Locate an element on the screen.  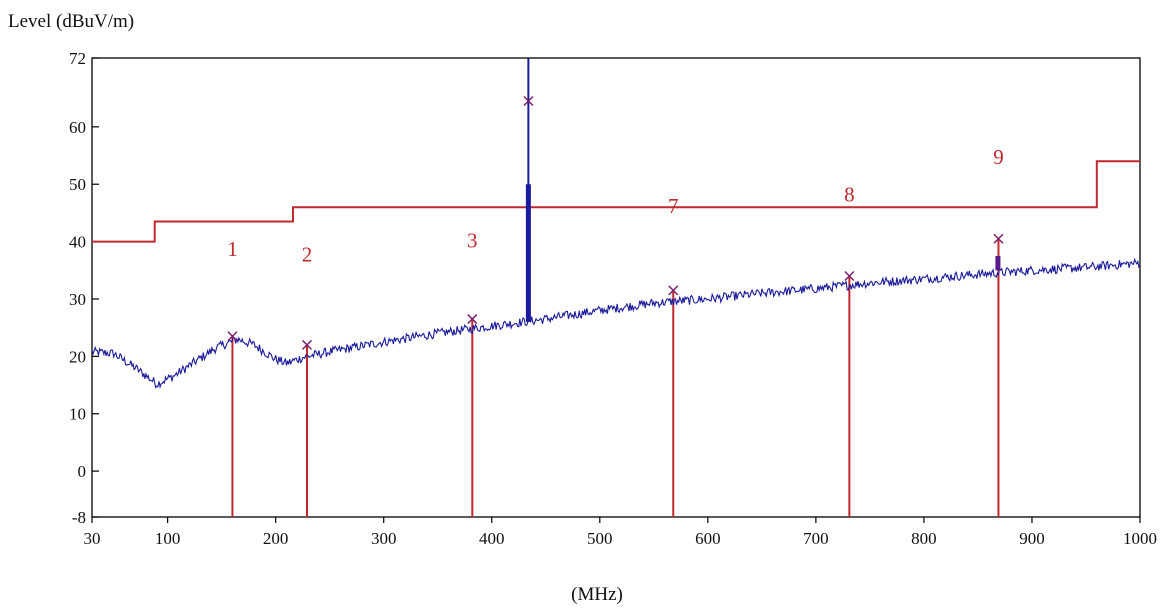
y-tick-label: 60 is located at coordinates (77, 127).